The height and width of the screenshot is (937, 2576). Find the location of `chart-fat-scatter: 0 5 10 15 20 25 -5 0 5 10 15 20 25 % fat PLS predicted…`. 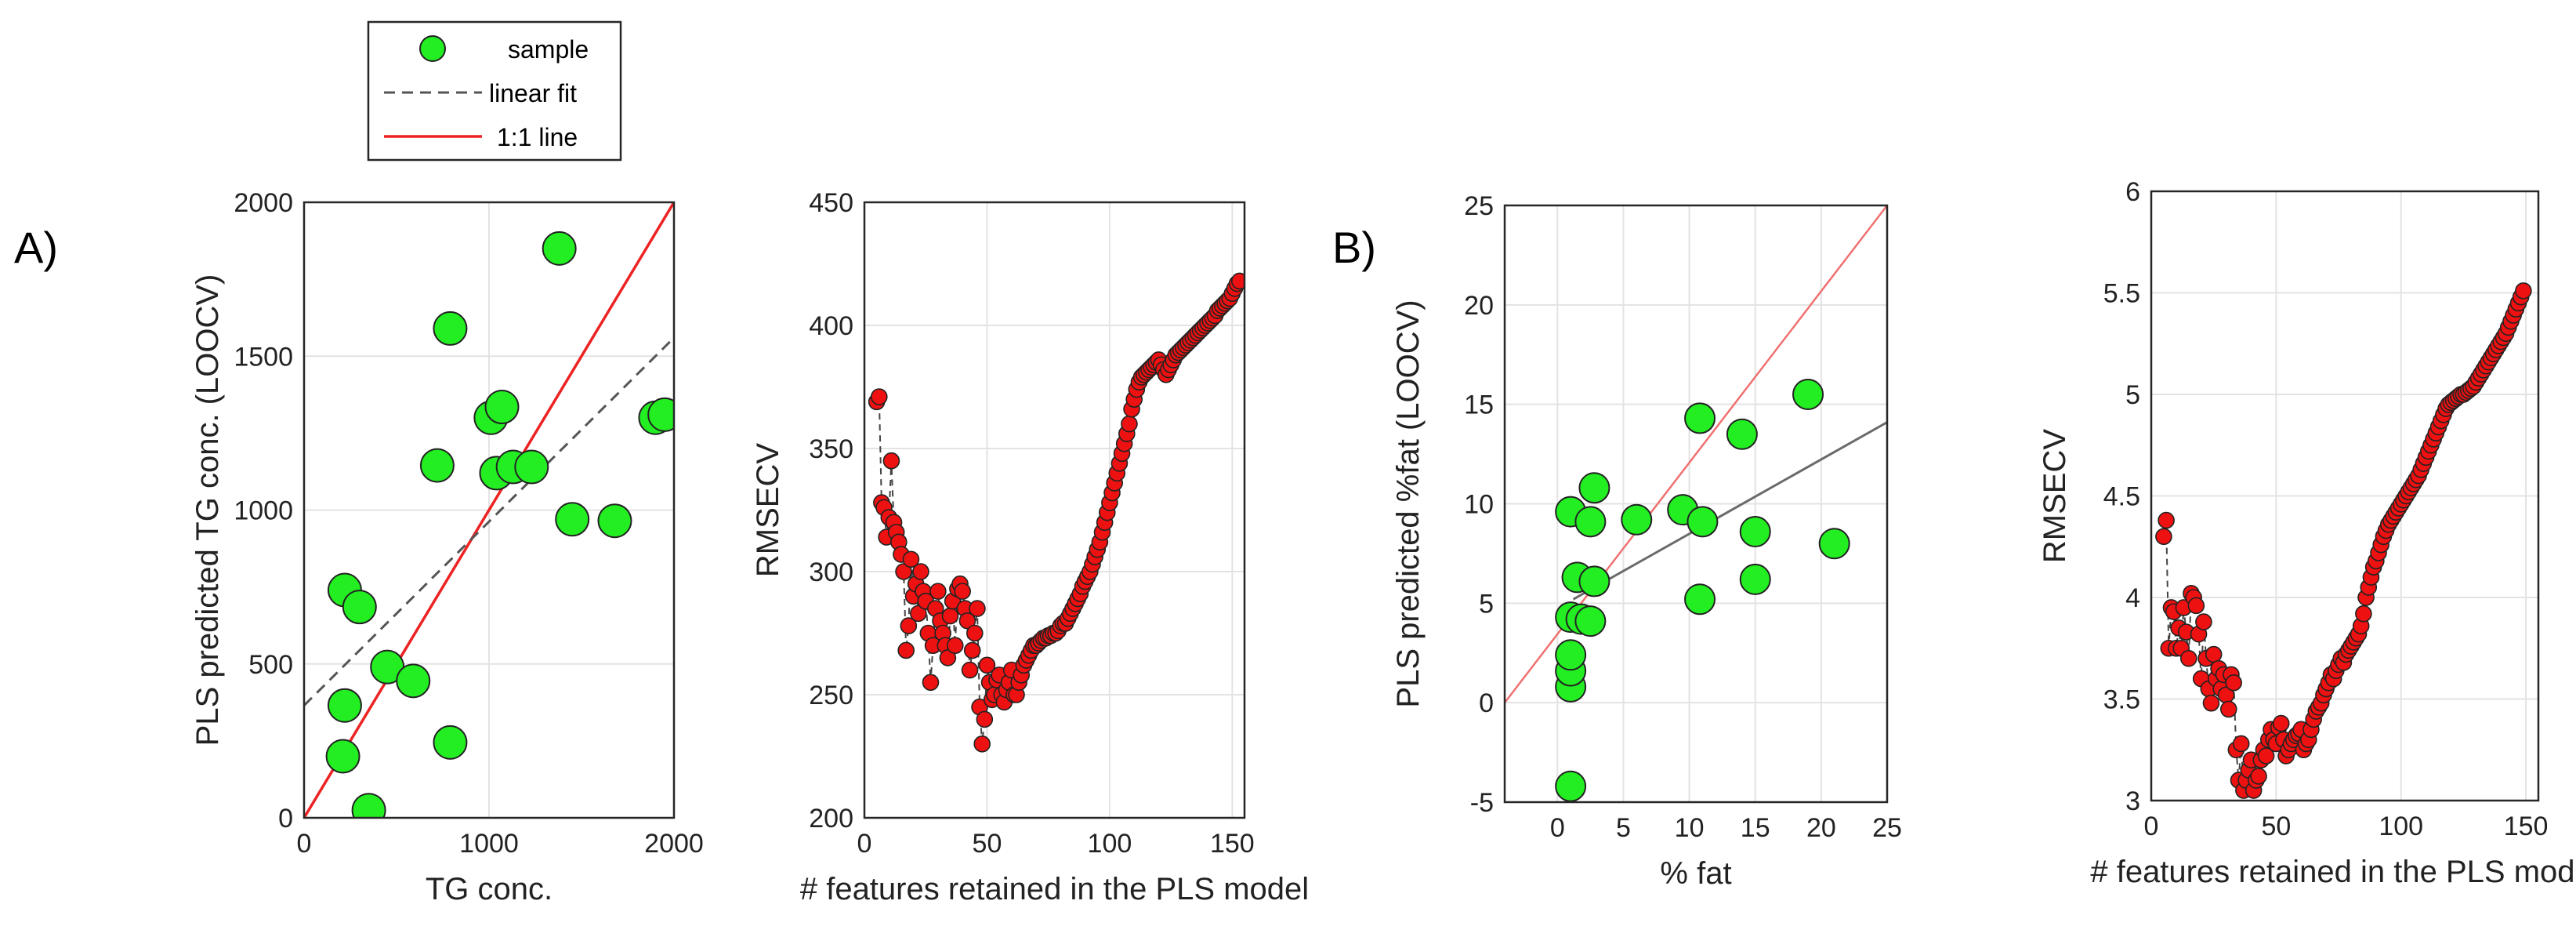

chart-fat-scatter: 0 5 10 15 20 25 -5 0 5 10 15 20 25 % fat PLS predicted… is located at coordinates (1646, 541).